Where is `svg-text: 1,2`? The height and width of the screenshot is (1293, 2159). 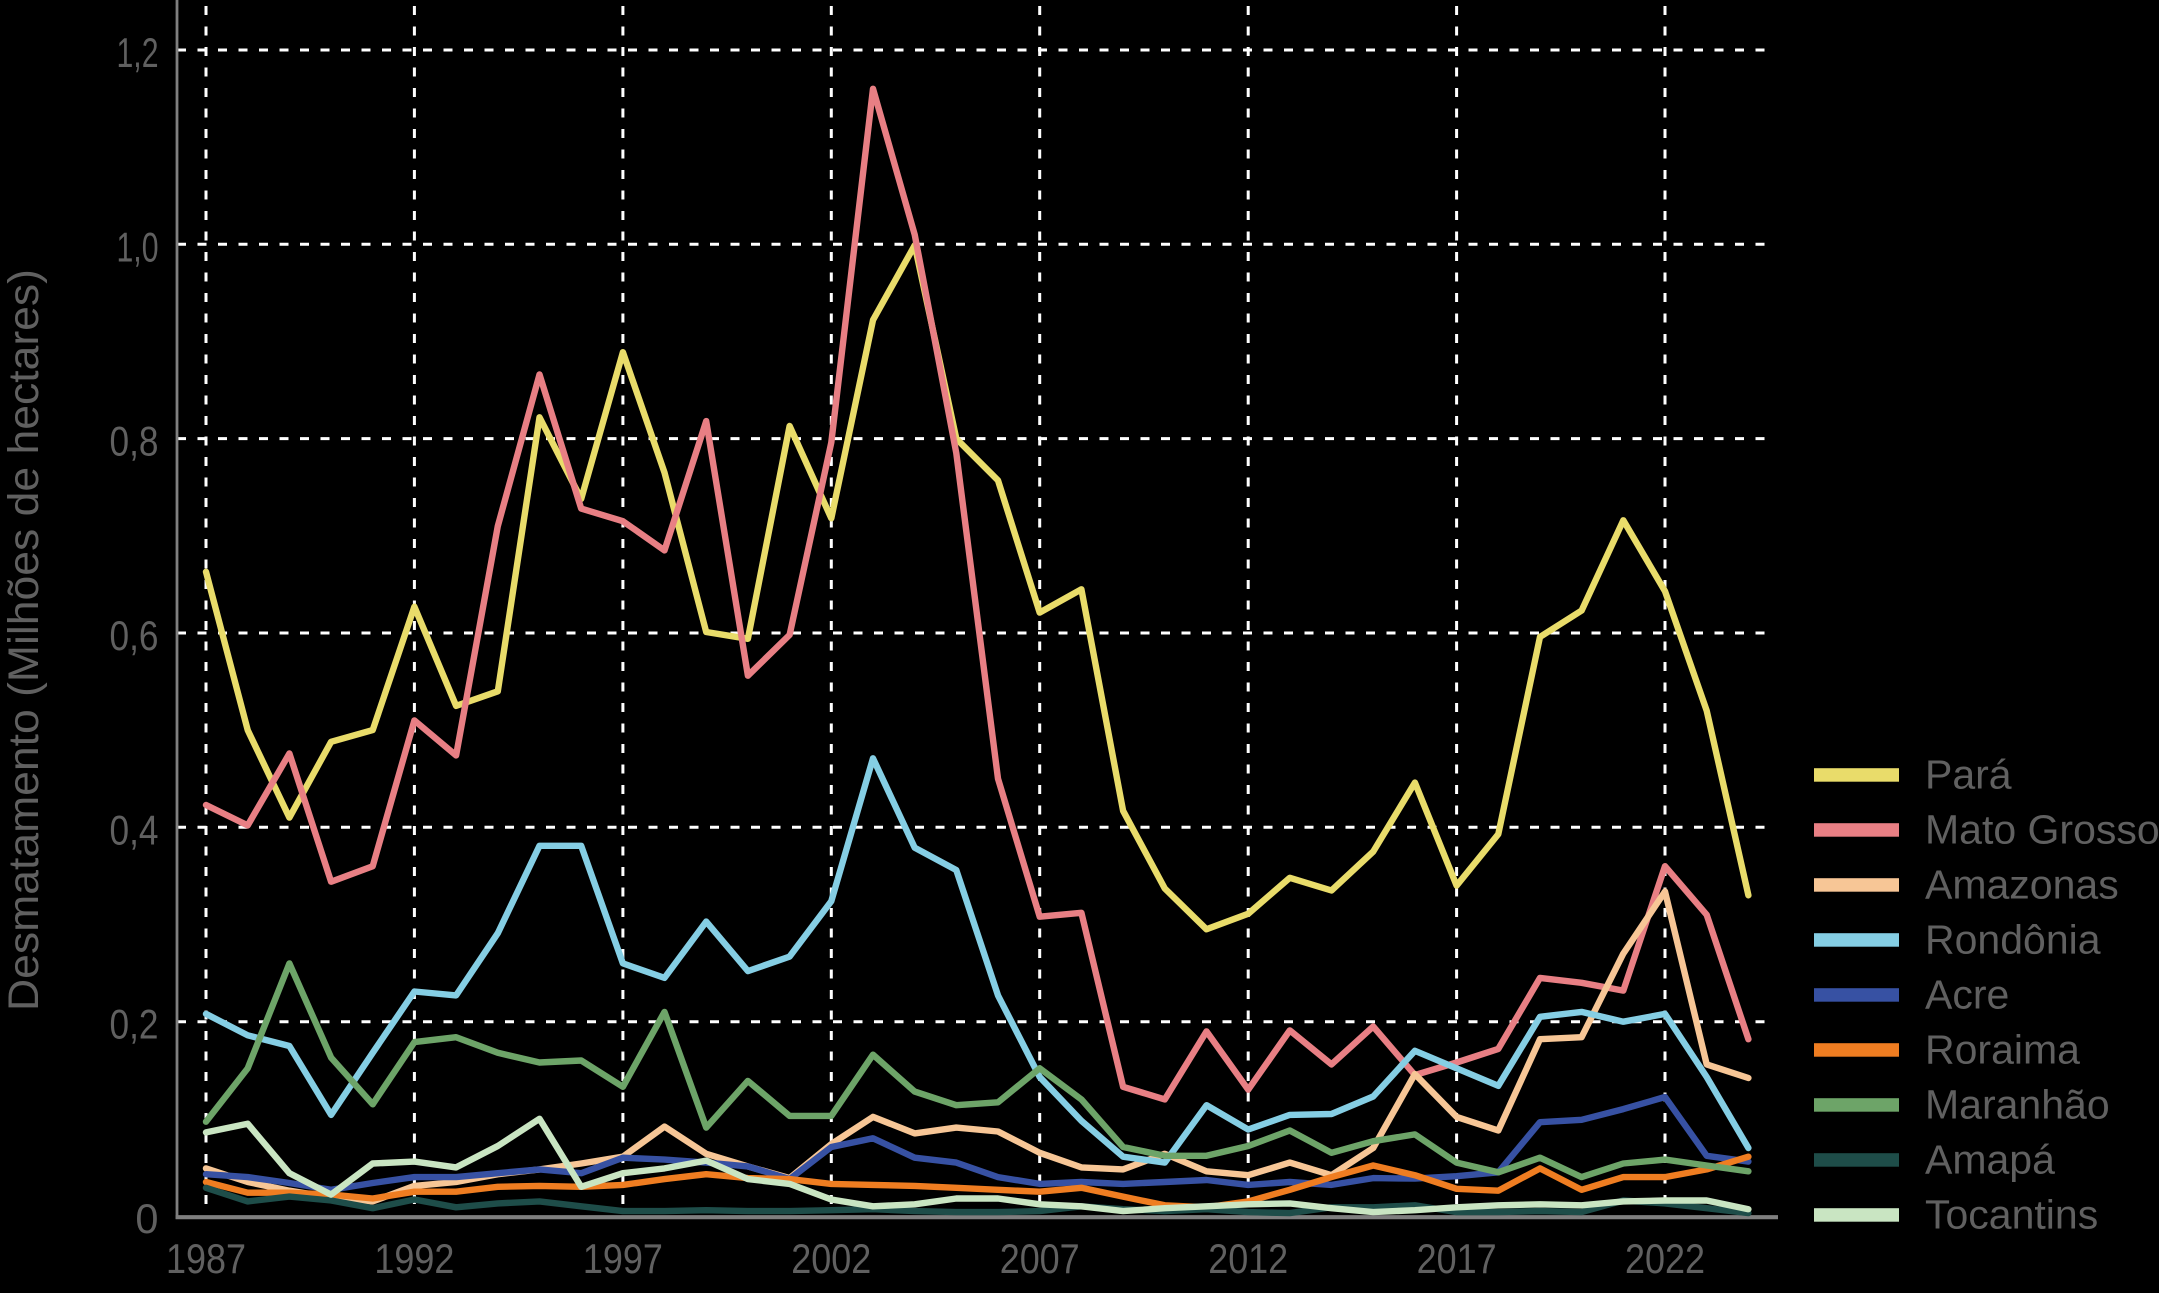 svg-text: 1,2 is located at coordinates (138, 52).